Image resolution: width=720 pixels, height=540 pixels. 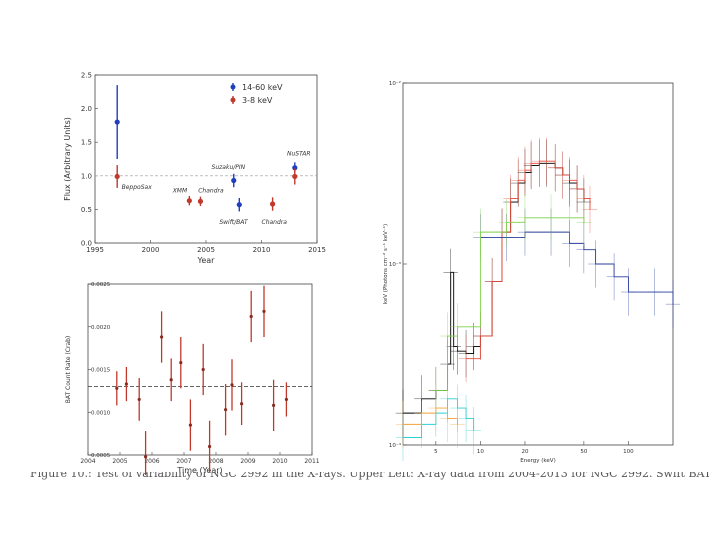 I want to click on x-tick-label: 100, so click(x=628, y=452).